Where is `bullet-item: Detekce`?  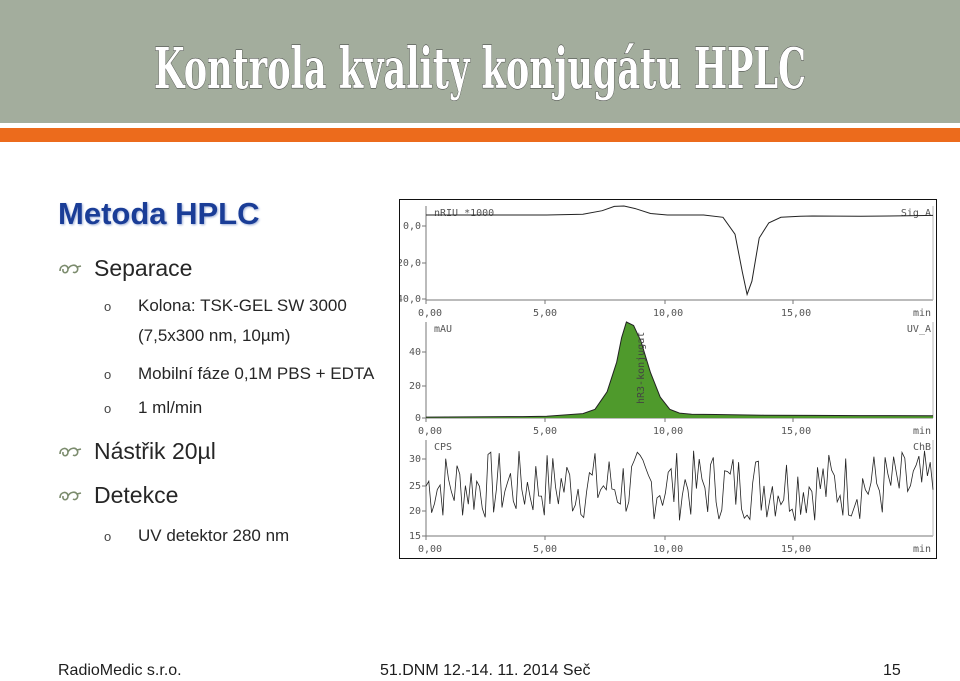 bullet-item: Detekce is located at coordinates (118, 495).